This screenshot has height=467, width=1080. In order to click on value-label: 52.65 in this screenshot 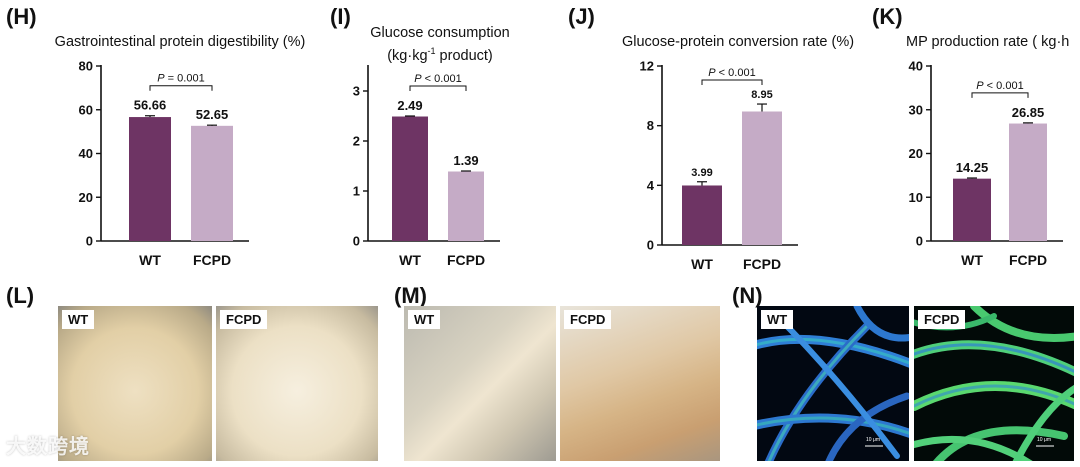, I will do `click(212, 114)`.